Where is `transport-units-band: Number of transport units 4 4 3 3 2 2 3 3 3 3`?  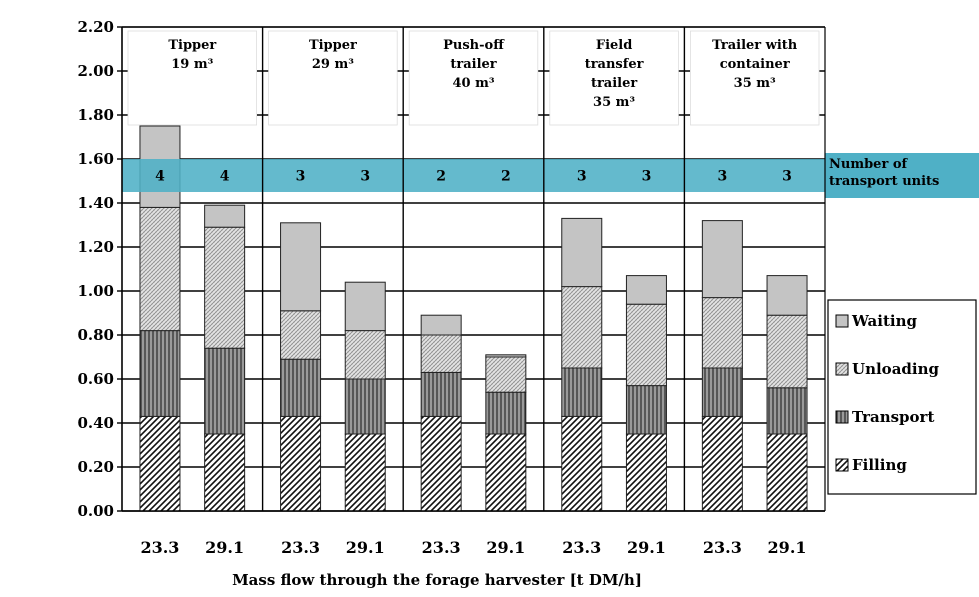
transport-units-band: Number of transport units 4 4 3 3 2 2 3 3 3 3 is located at coordinates (550, 175).